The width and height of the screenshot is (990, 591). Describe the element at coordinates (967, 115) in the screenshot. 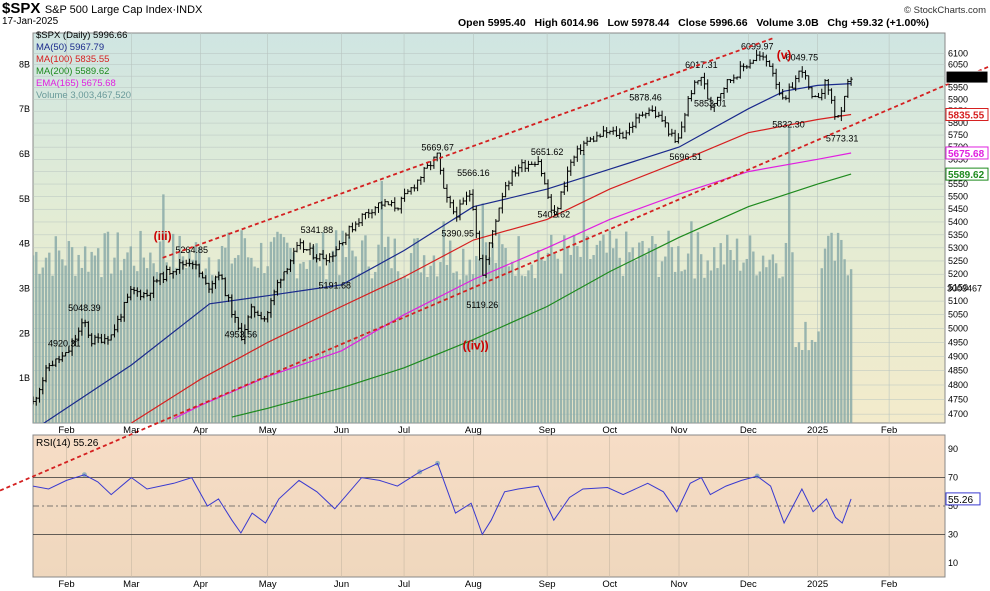

I see `ma100-last-tag: 5835.55` at that location.